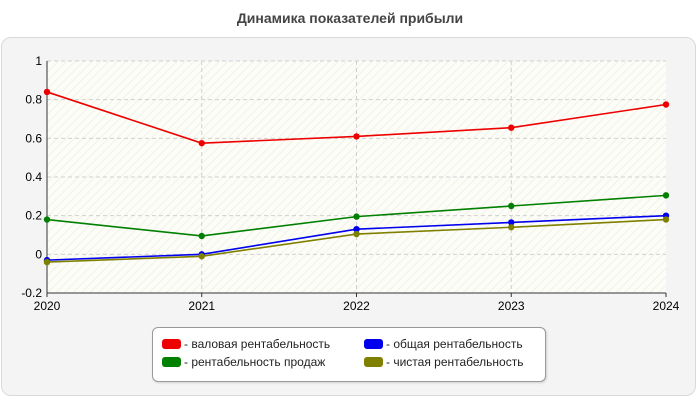 Image resolution: width=700 pixels, height=400 pixels. I want to click on x-tick-label: 2022, so click(356, 306).